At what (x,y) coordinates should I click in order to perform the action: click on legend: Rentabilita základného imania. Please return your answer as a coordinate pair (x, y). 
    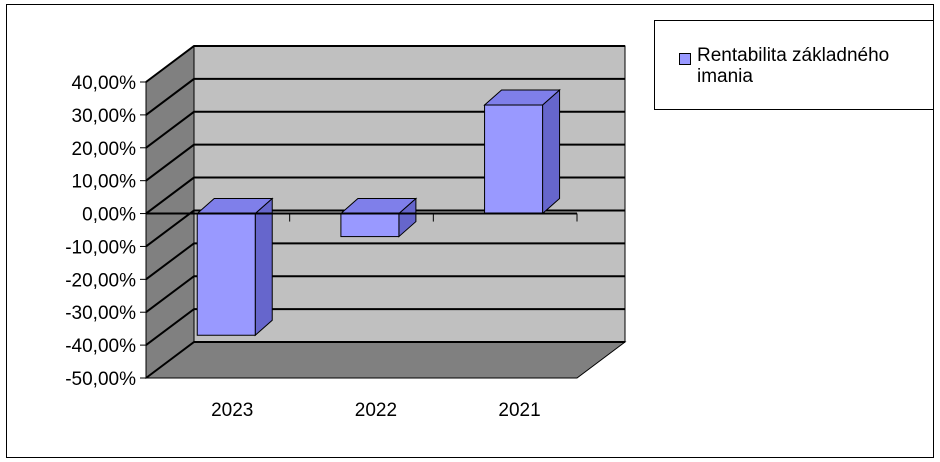
    Looking at the image, I should click on (794, 65).